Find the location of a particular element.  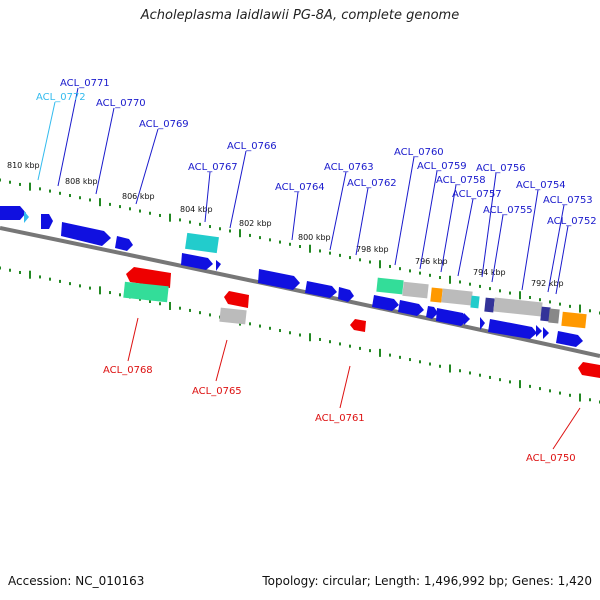

forward-gene-label: ACL_0759 is located at coordinates (442, 166).